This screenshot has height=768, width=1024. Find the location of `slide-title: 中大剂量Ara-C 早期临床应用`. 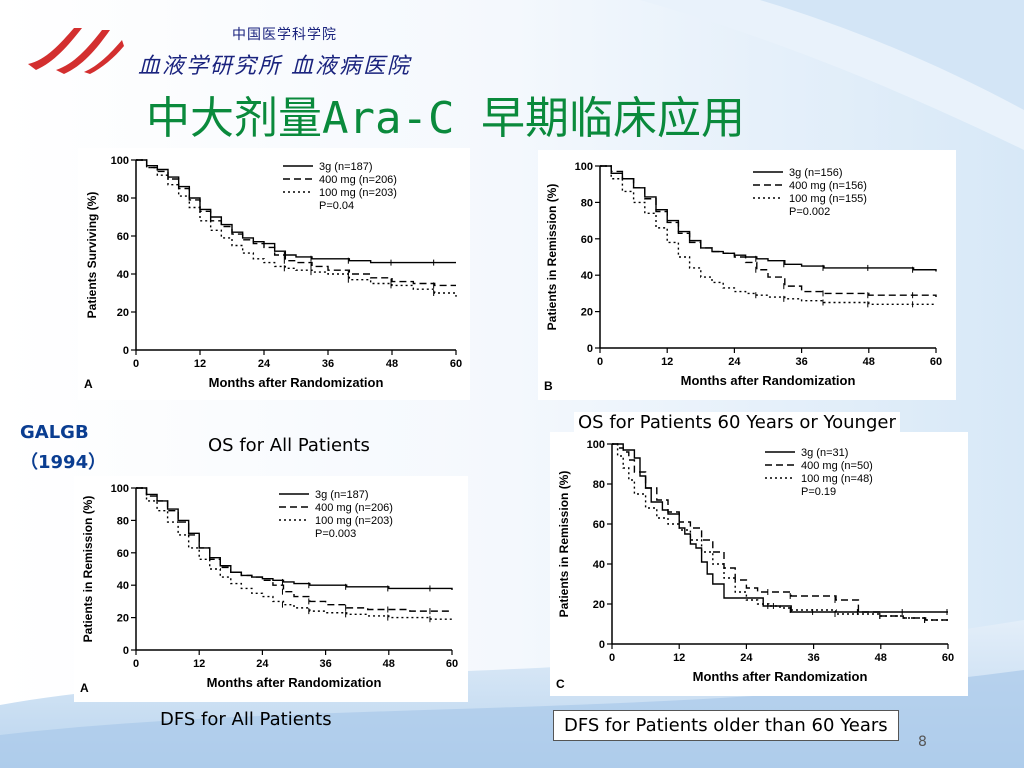

slide-title: 中大剂量Ara-C 早期临床应用 is located at coordinates (445, 118).